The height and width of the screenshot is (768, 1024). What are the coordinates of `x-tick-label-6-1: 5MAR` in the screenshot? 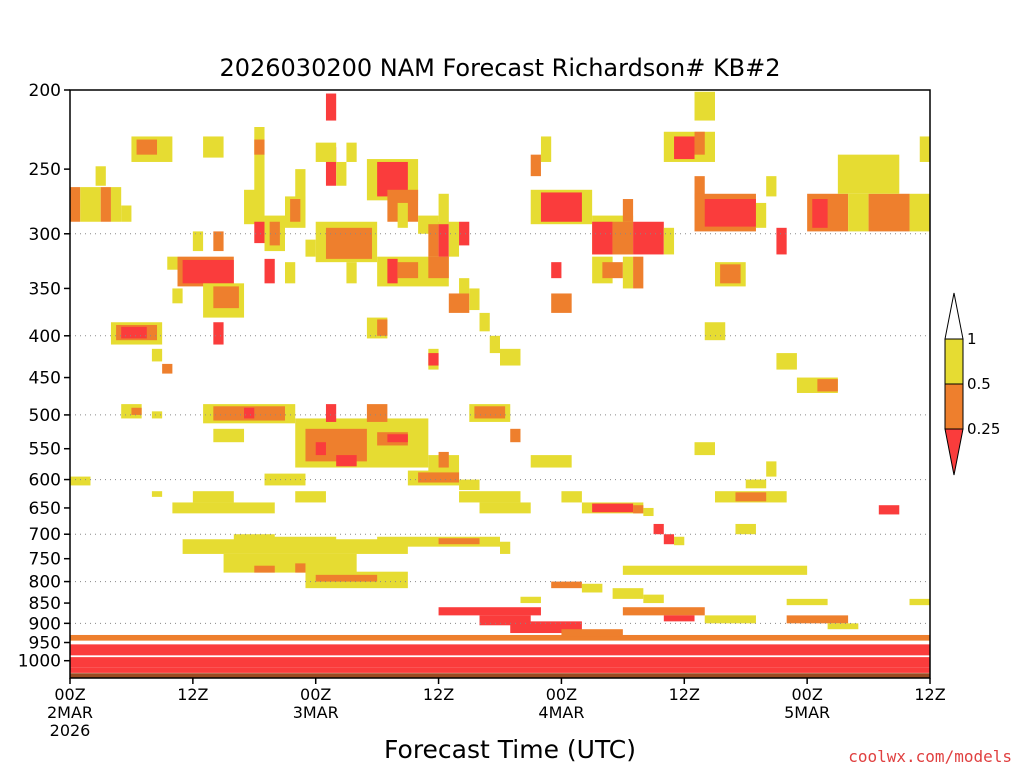 It's located at (807, 712).